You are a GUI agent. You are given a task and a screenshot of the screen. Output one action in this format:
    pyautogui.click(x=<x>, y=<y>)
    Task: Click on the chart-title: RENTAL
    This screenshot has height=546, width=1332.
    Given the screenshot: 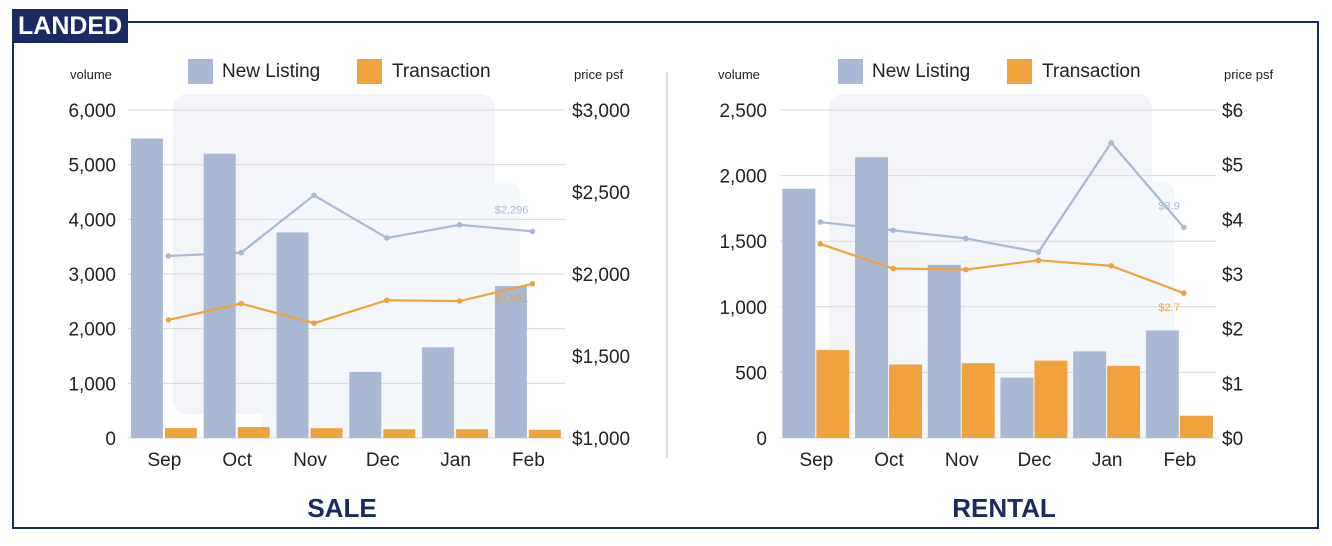 What is the action you would take?
    pyautogui.click(x=1004, y=508)
    